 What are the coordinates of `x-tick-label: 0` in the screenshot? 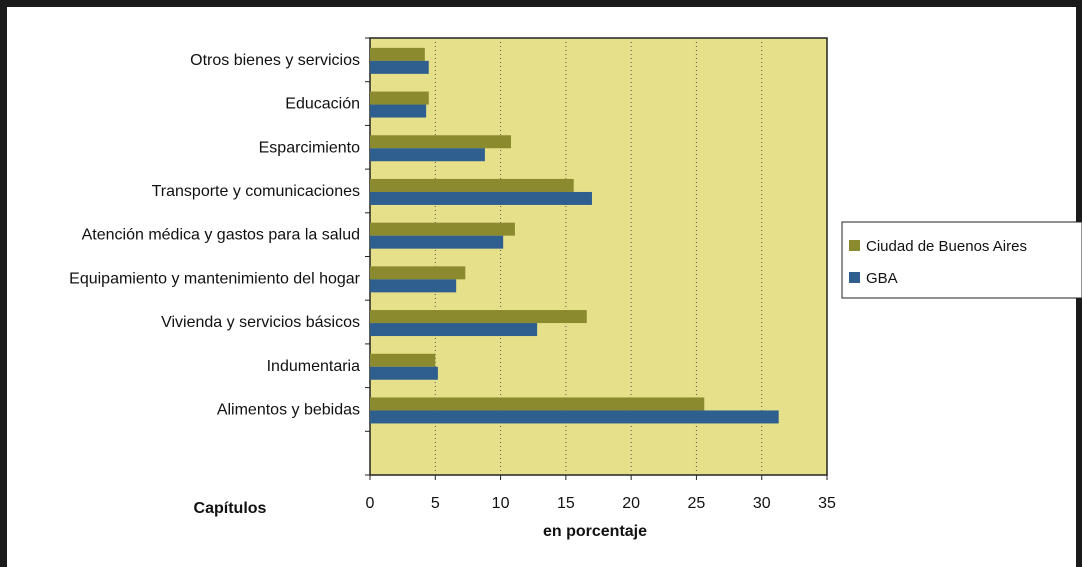 It's located at (370, 503).